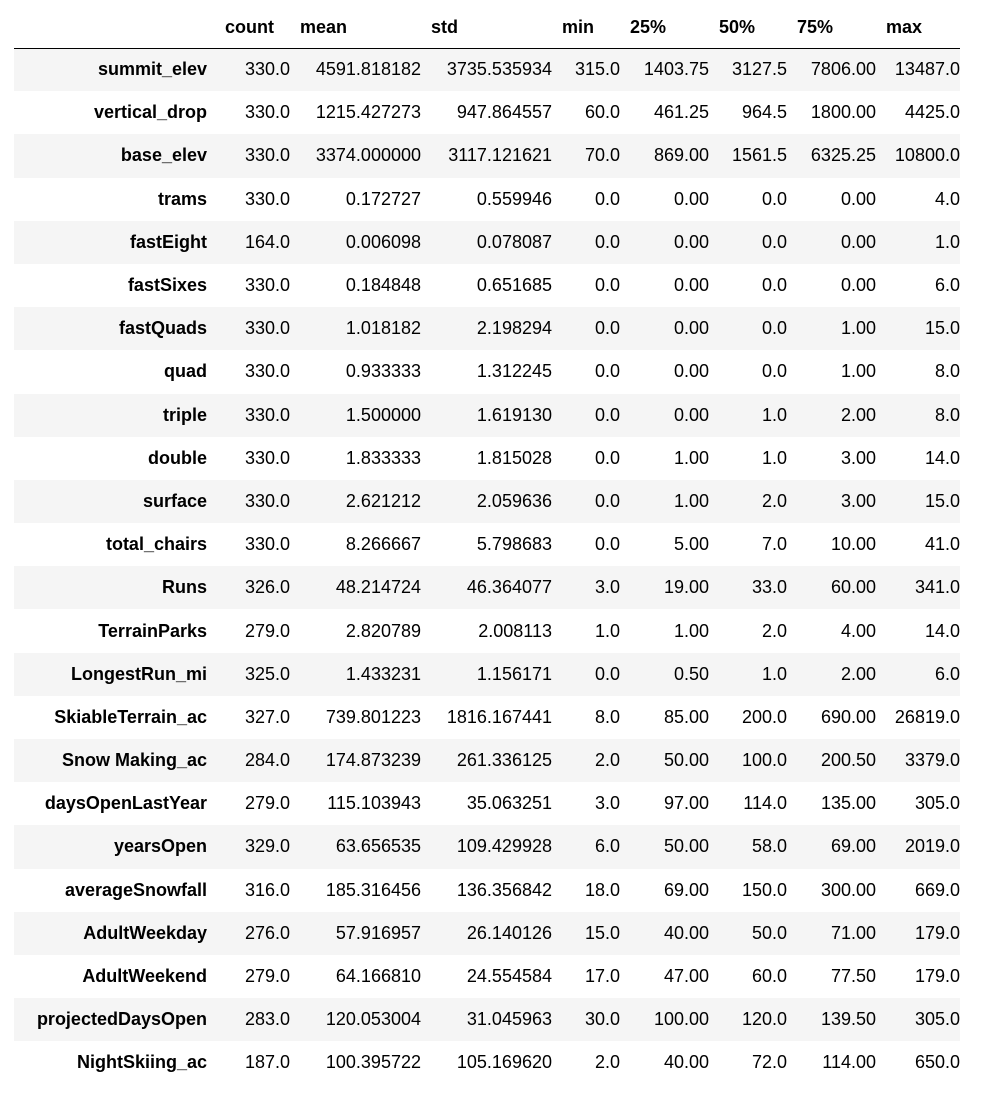 This screenshot has width=1000, height=1104. Describe the element at coordinates (135, 889) in the screenshot. I see `row-label: averageSnowfall` at that location.